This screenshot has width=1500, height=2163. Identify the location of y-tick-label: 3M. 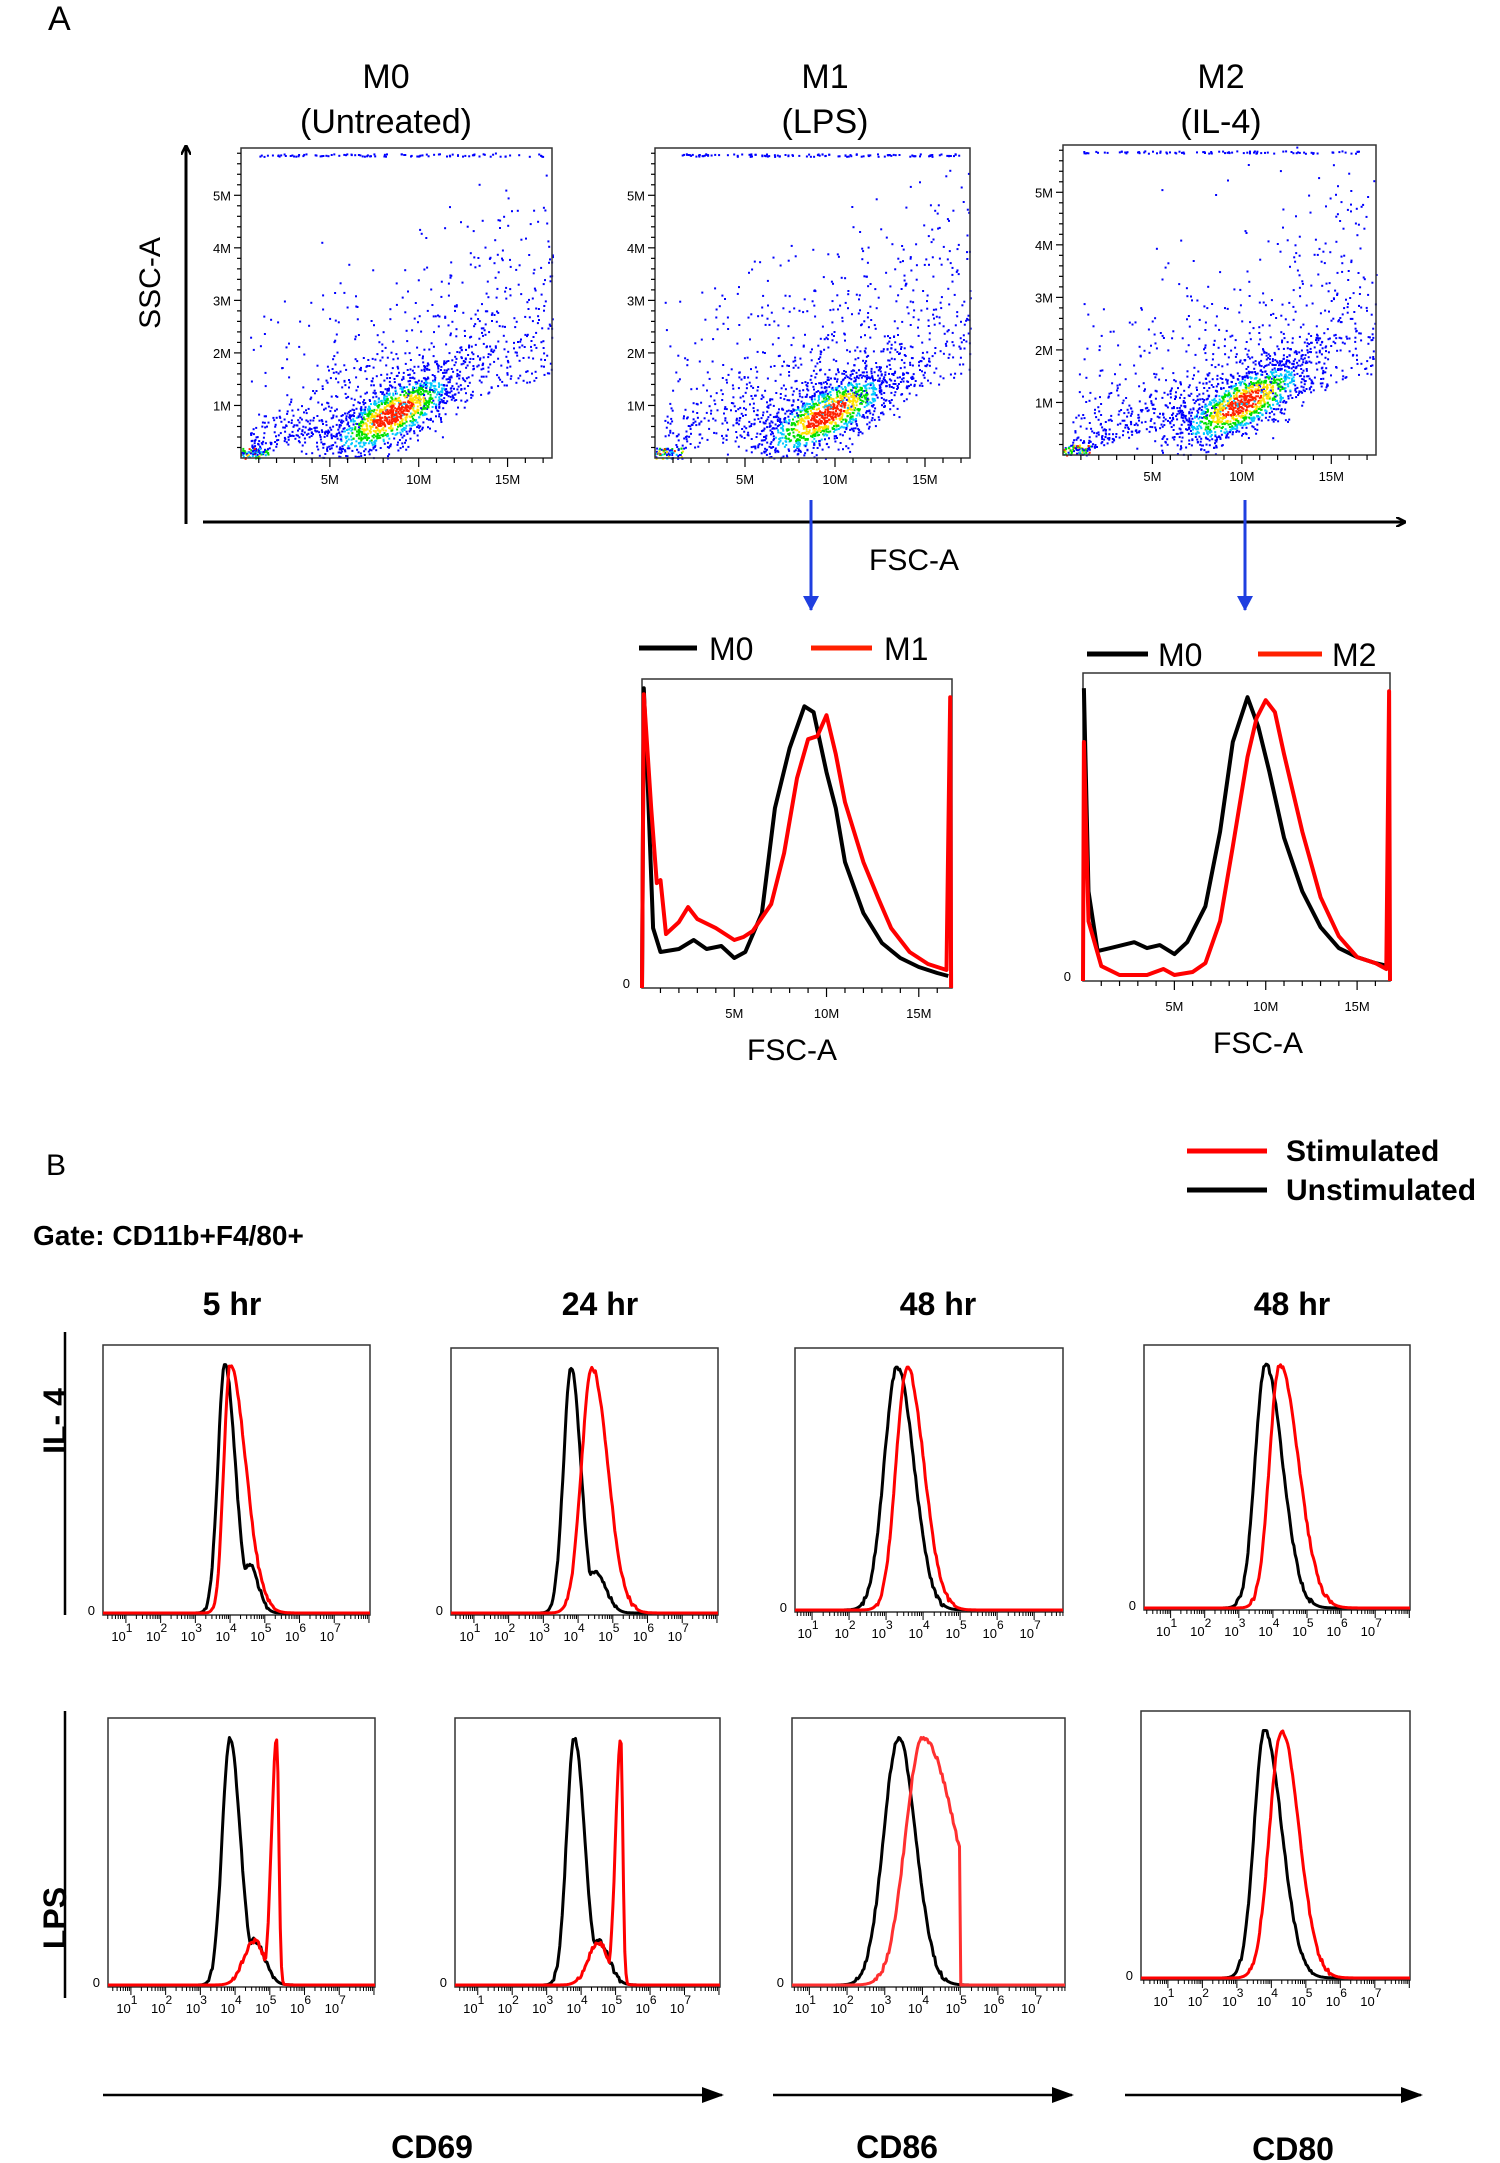
(222, 300).